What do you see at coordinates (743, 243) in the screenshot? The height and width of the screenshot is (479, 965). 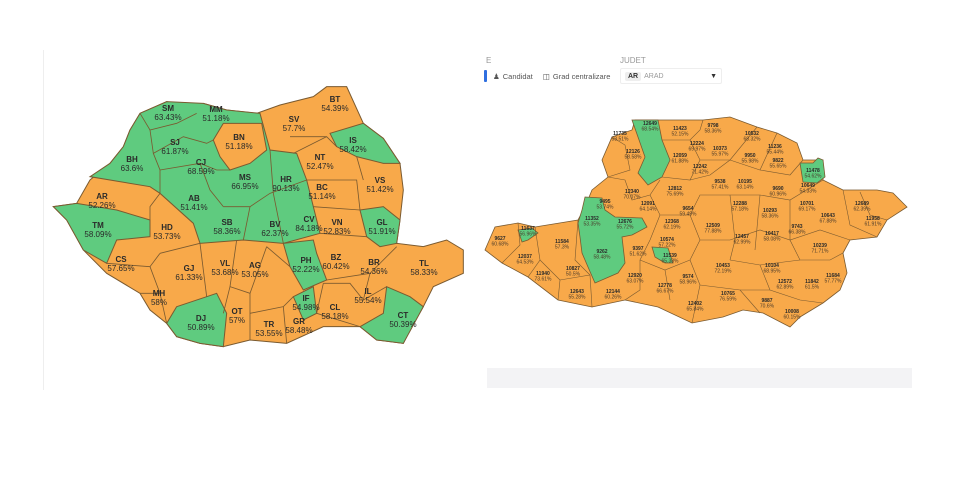 I see `locality-value: 62.99%` at bounding box center [743, 243].